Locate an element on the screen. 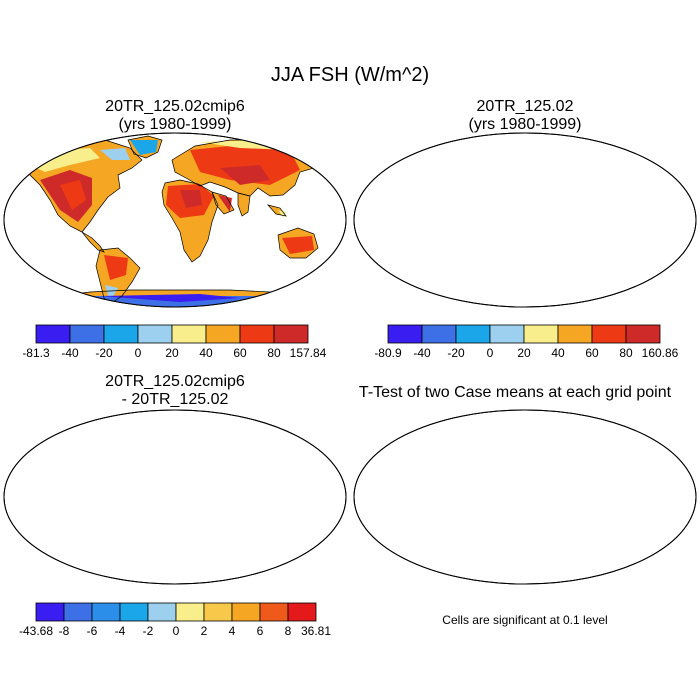  colorbar-tick-label: -43.68 is located at coordinates (36, 631).